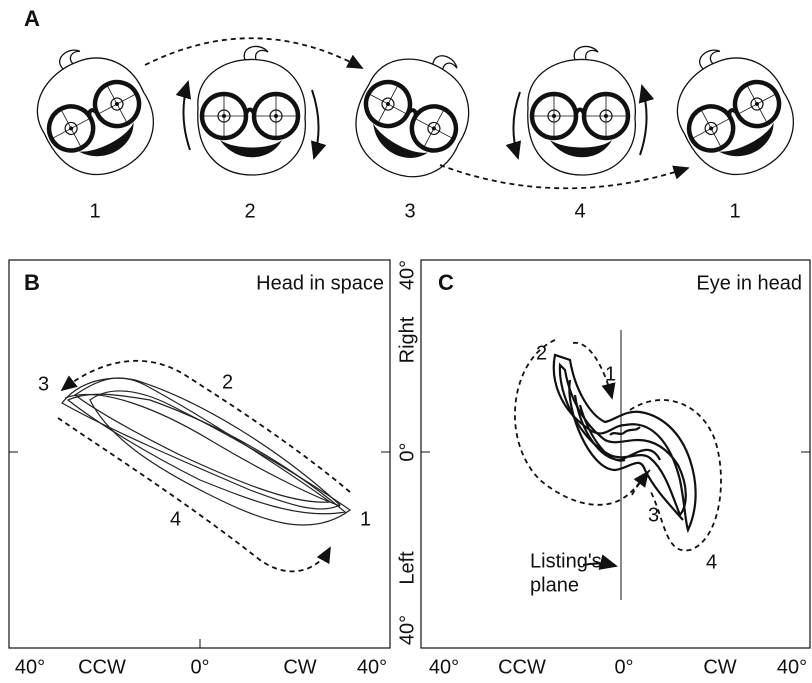  I want to click on annotation: plane, so click(554, 585).